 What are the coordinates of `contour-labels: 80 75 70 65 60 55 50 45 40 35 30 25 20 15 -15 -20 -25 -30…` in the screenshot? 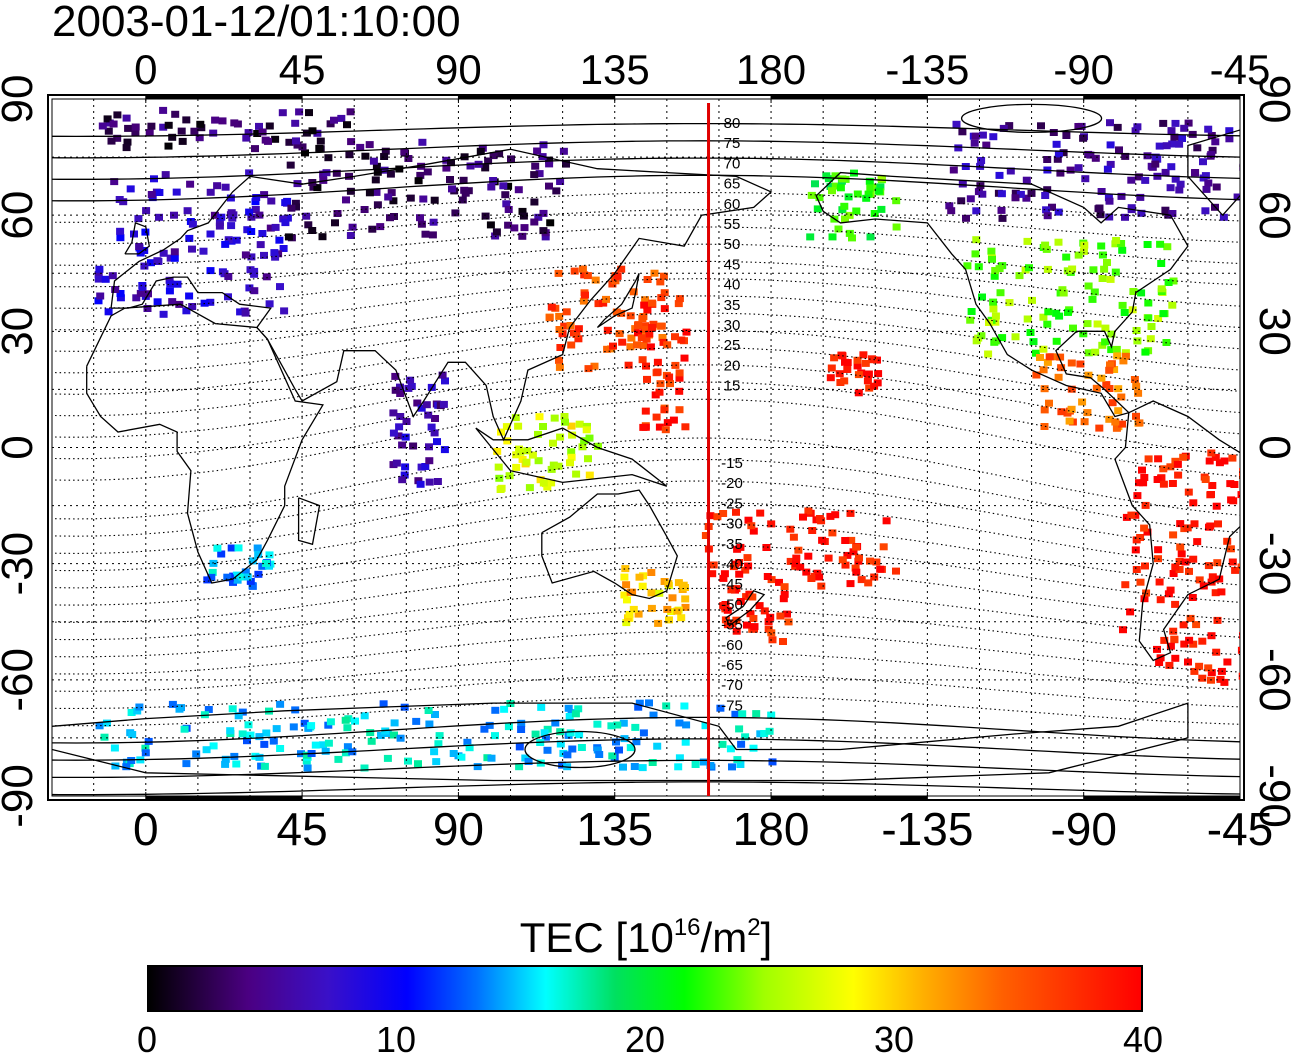 It's located at (732, 414).